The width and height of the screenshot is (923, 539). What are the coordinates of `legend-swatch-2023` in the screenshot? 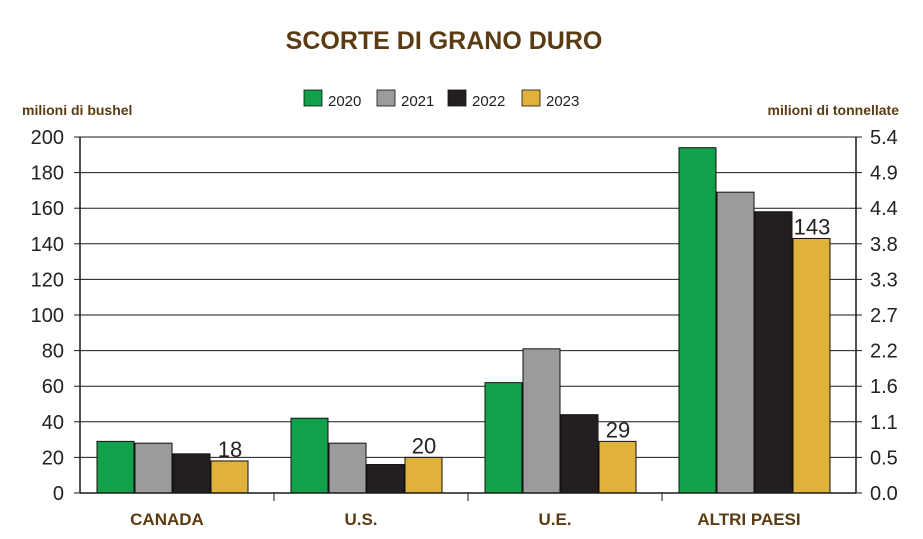 It's located at (531, 98).